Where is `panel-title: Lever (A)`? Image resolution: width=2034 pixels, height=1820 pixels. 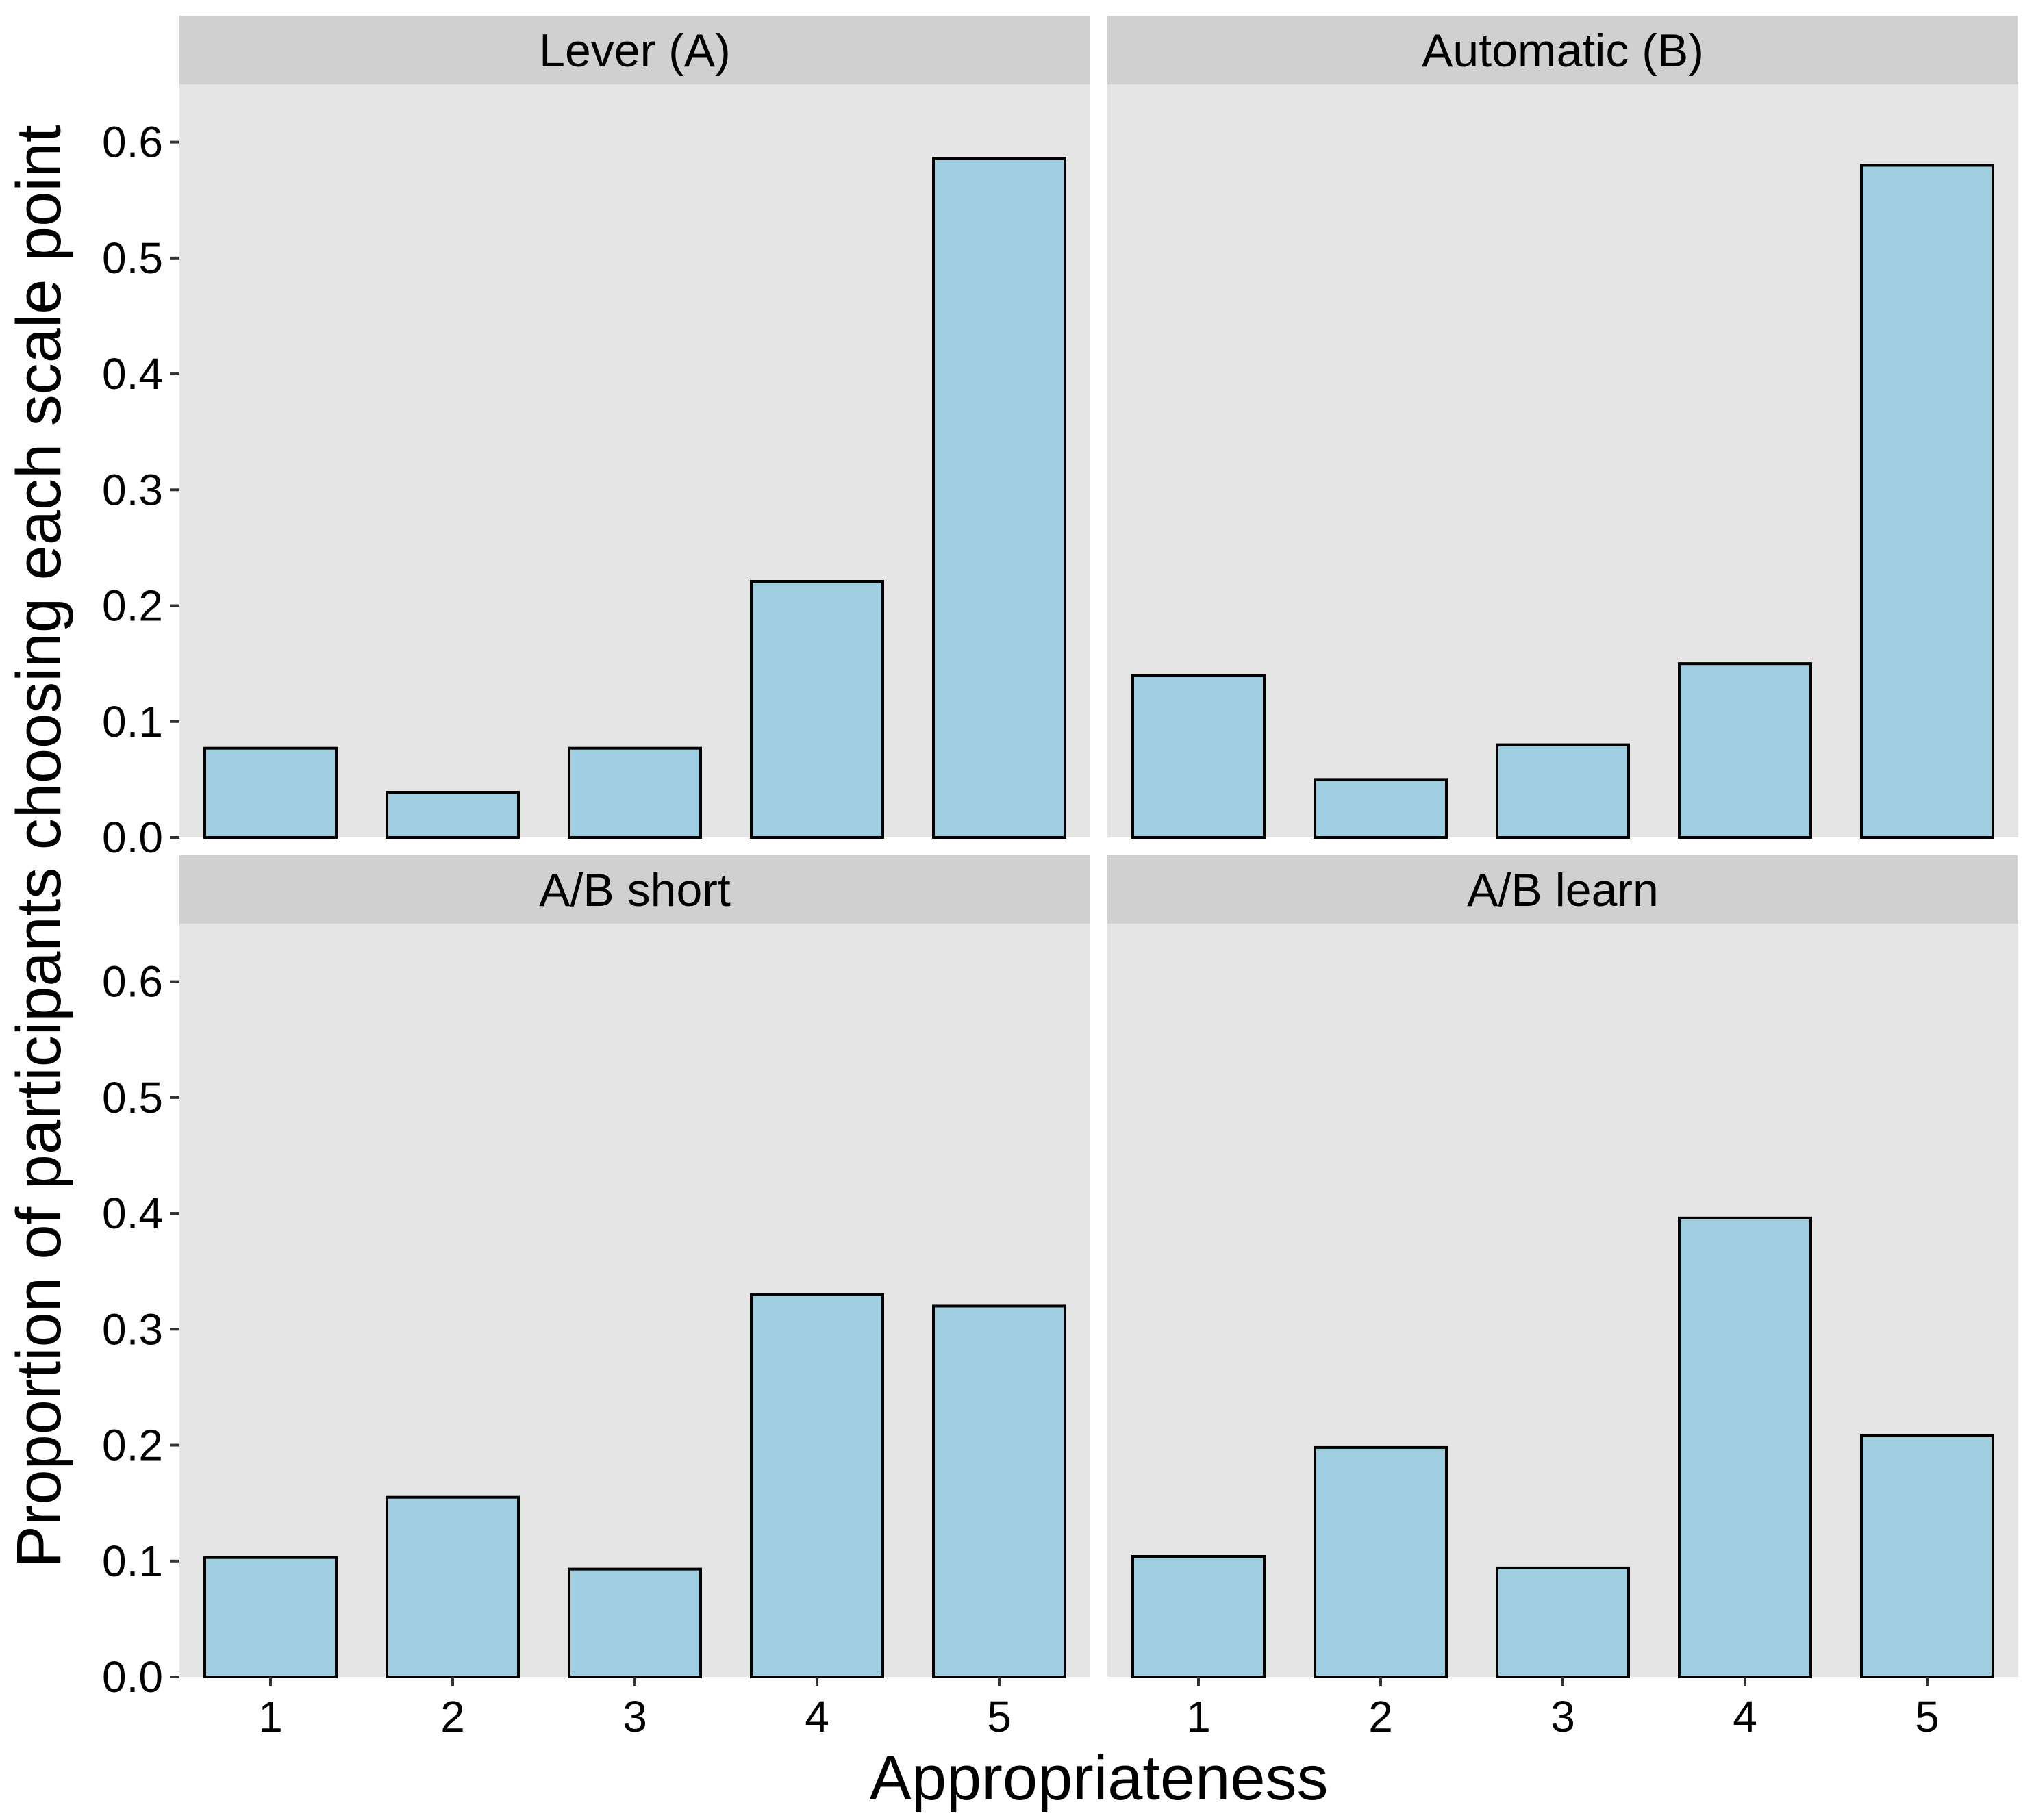 panel-title: Lever (A) is located at coordinates (635, 51).